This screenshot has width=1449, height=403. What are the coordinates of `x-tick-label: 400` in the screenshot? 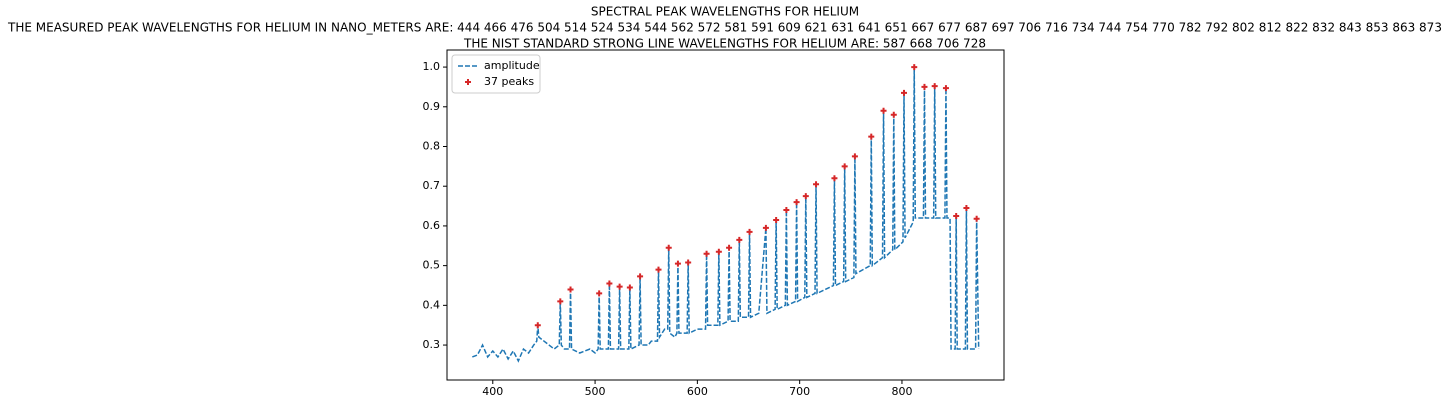 It's located at (492, 391).